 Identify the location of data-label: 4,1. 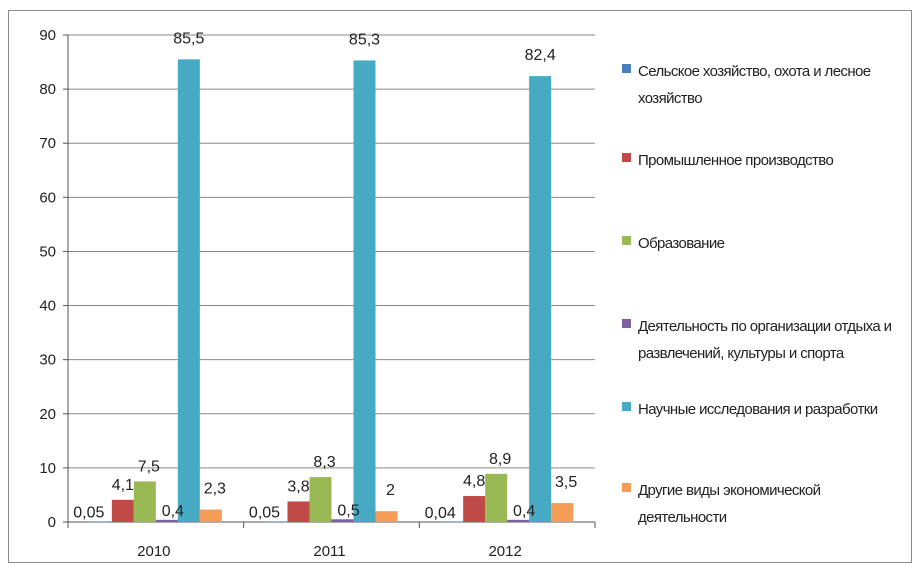
(123, 485).